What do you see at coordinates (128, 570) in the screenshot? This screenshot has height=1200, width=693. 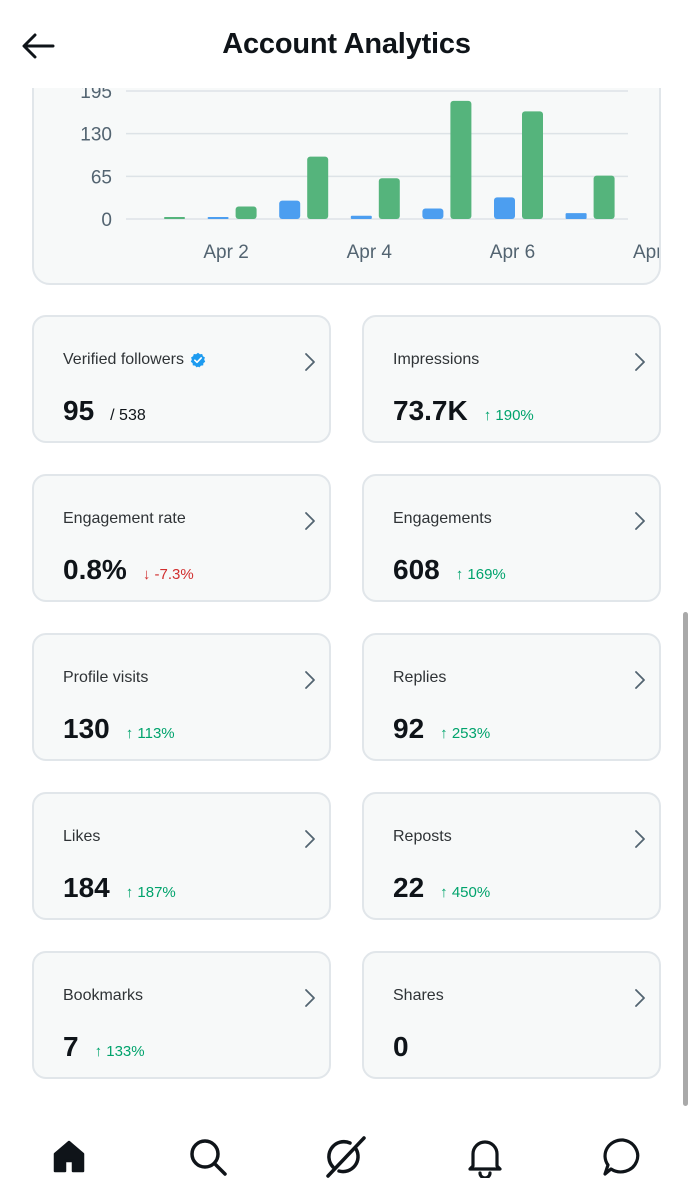 I see `metric-value-row: 0.8% ↓ -7.3%` at bounding box center [128, 570].